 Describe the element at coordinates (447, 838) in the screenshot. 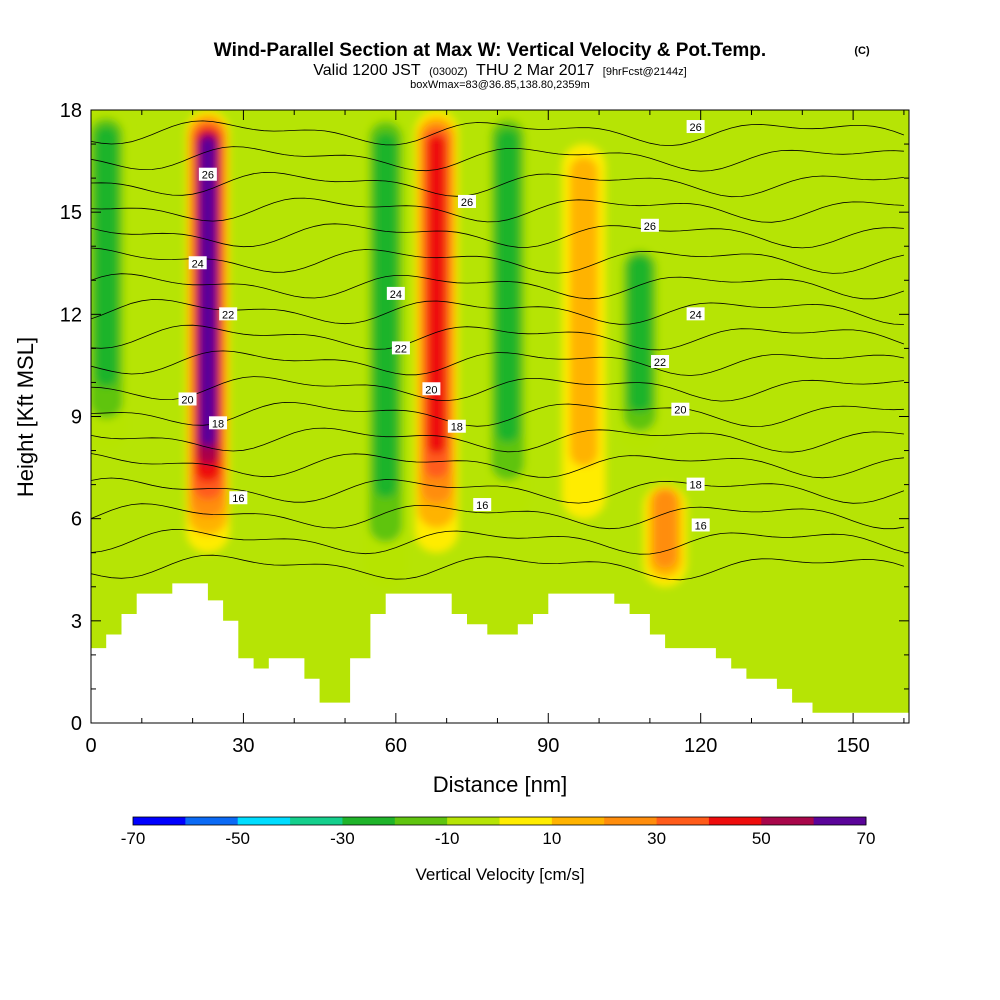

I see `colorbar-tick-label: -10` at that location.